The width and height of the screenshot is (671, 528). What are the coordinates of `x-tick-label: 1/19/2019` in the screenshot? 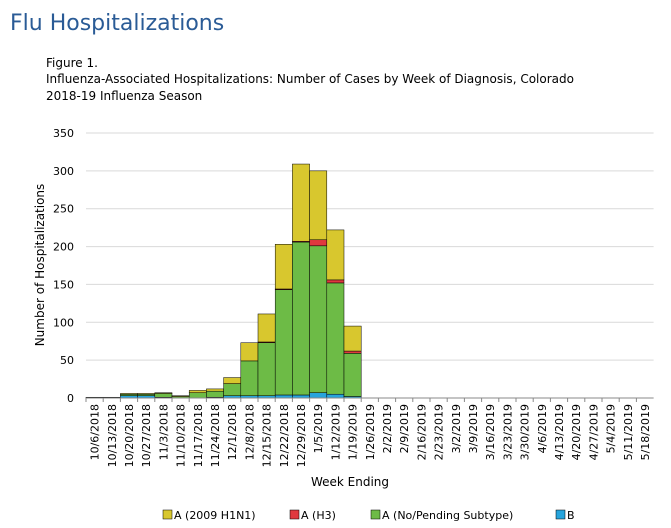 It's located at (353, 432).